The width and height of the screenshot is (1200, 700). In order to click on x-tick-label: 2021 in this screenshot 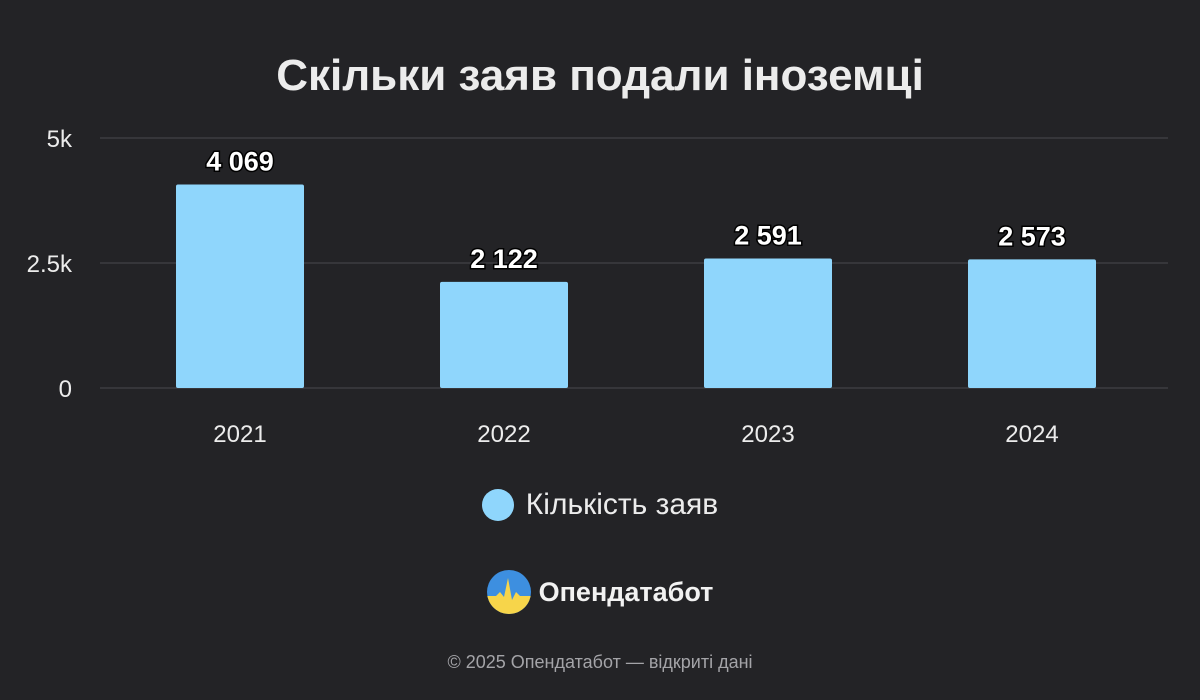, I will do `click(239, 434)`.